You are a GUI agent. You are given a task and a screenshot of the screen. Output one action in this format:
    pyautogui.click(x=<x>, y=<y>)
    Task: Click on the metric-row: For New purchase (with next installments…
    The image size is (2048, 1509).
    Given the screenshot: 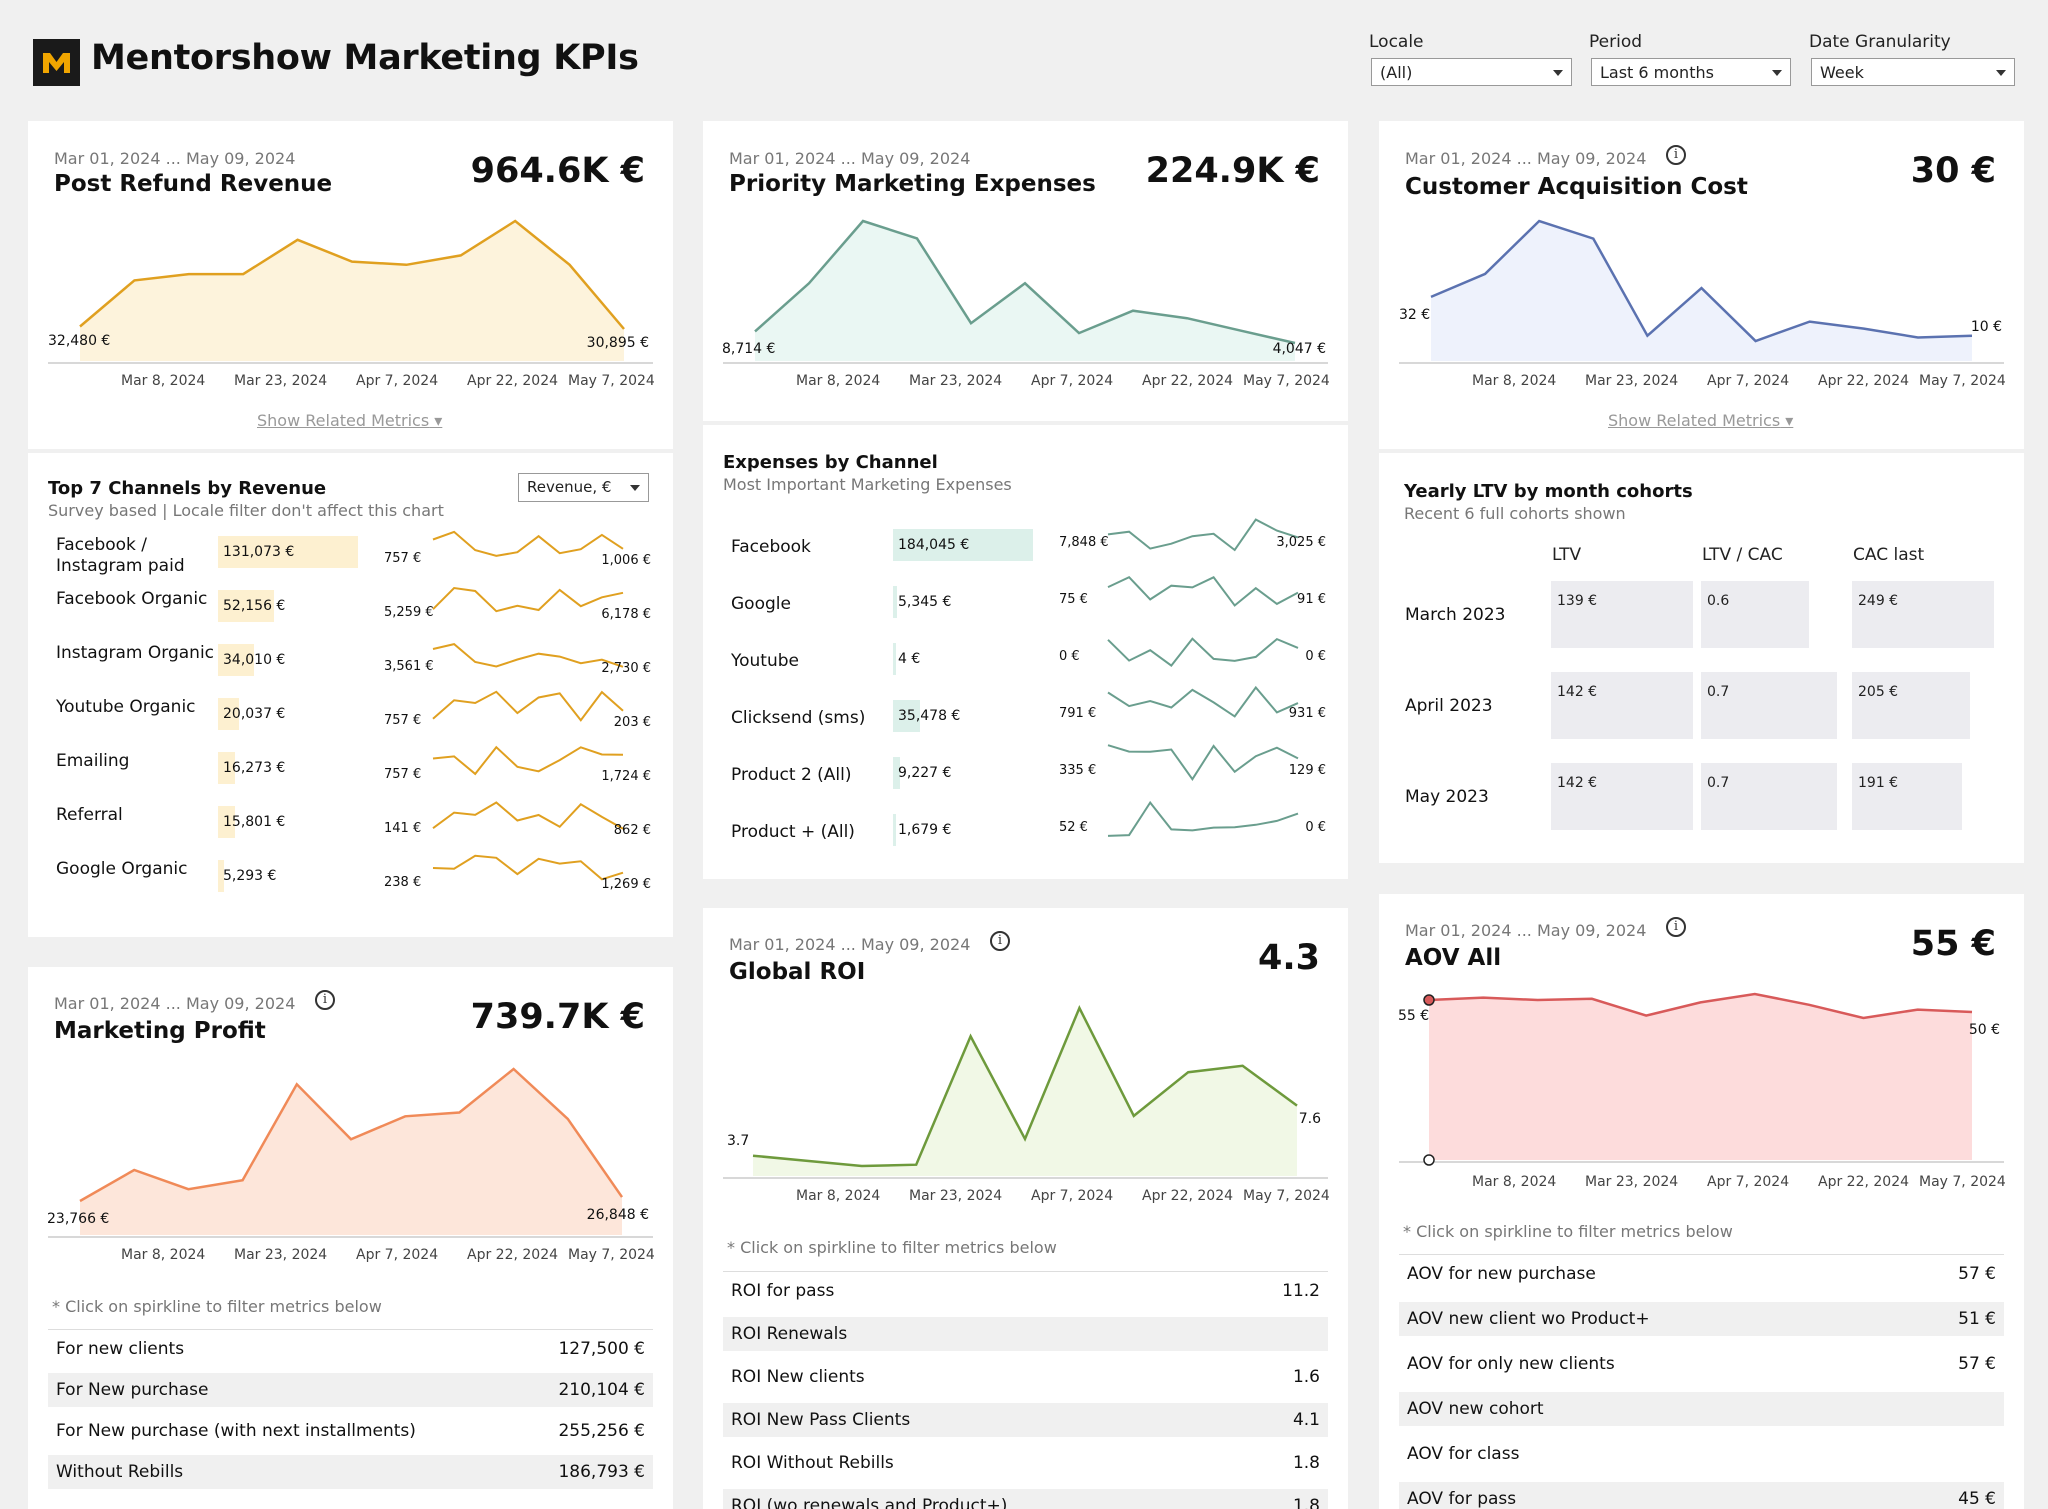 What is the action you would take?
    pyautogui.click(x=350, y=1431)
    